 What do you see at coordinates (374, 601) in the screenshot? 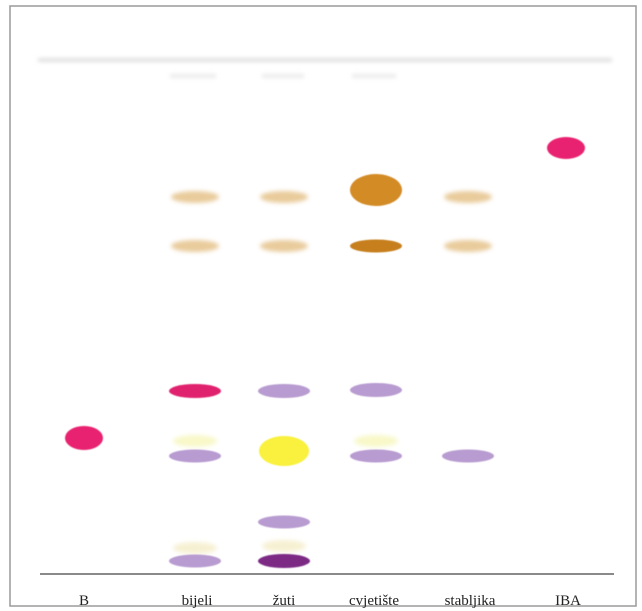
I see `lane-label-cvjetiste: cvjetište` at bounding box center [374, 601].